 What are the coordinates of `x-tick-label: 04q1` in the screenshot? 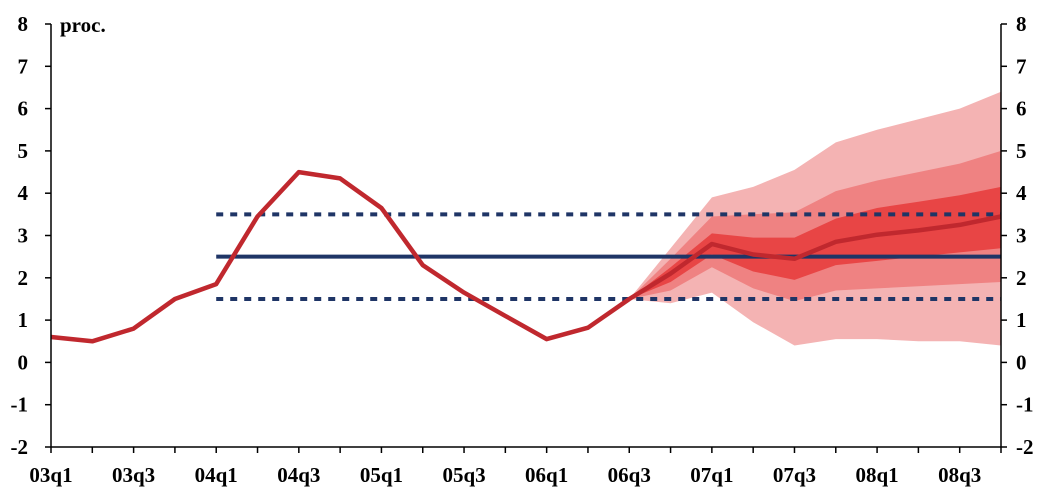 It's located at (216, 475).